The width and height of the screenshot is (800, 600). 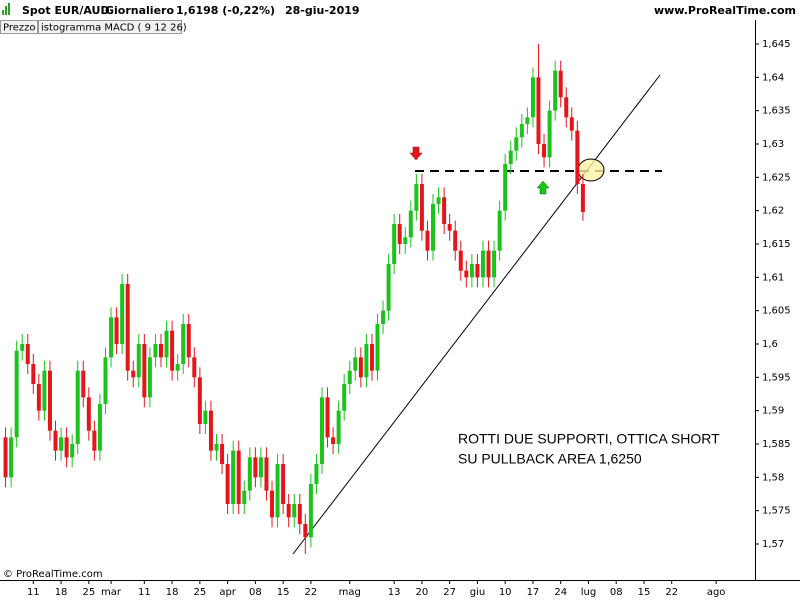 What do you see at coordinates (773, 144) in the screenshot?
I see `y-tick-label: 1,63` at bounding box center [773, 144].